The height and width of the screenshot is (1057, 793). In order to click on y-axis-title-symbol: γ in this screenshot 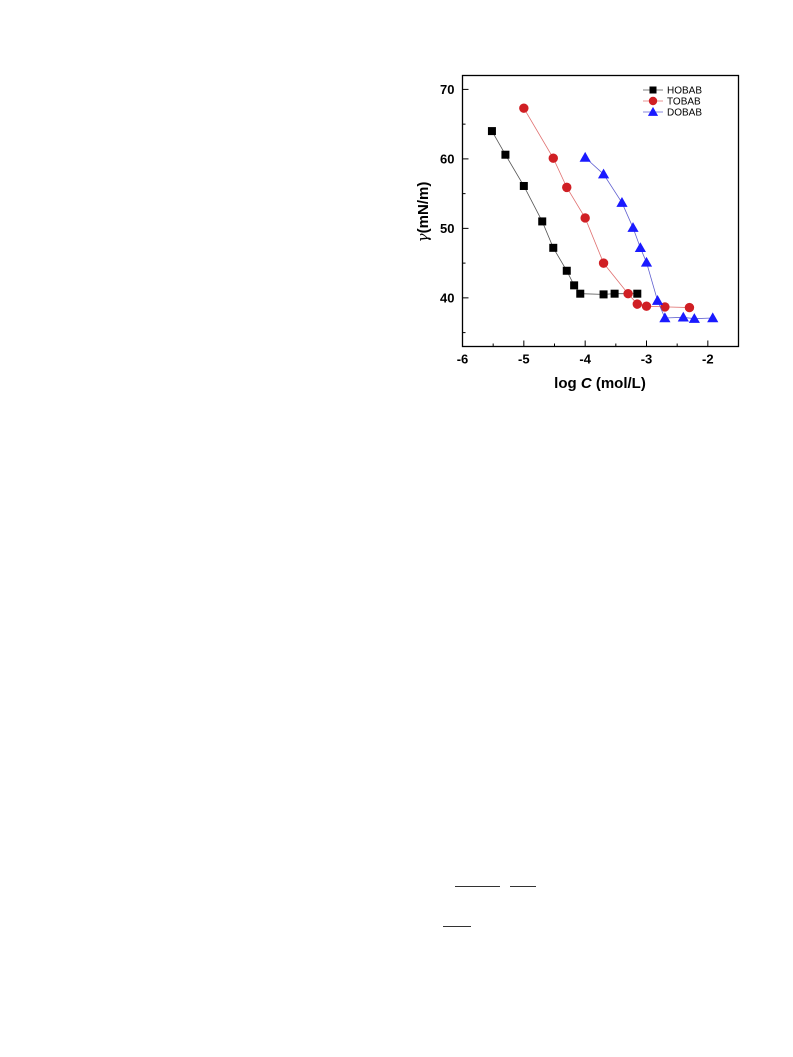, I will do `click(423, 237)`.